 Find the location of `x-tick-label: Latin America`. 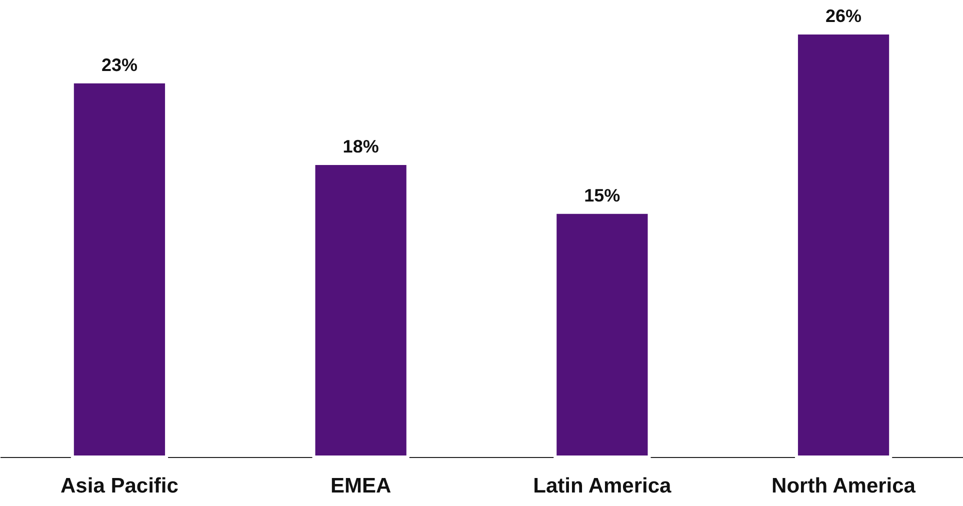

x-tick-label: Latin America is located at coordinates (602, 486).